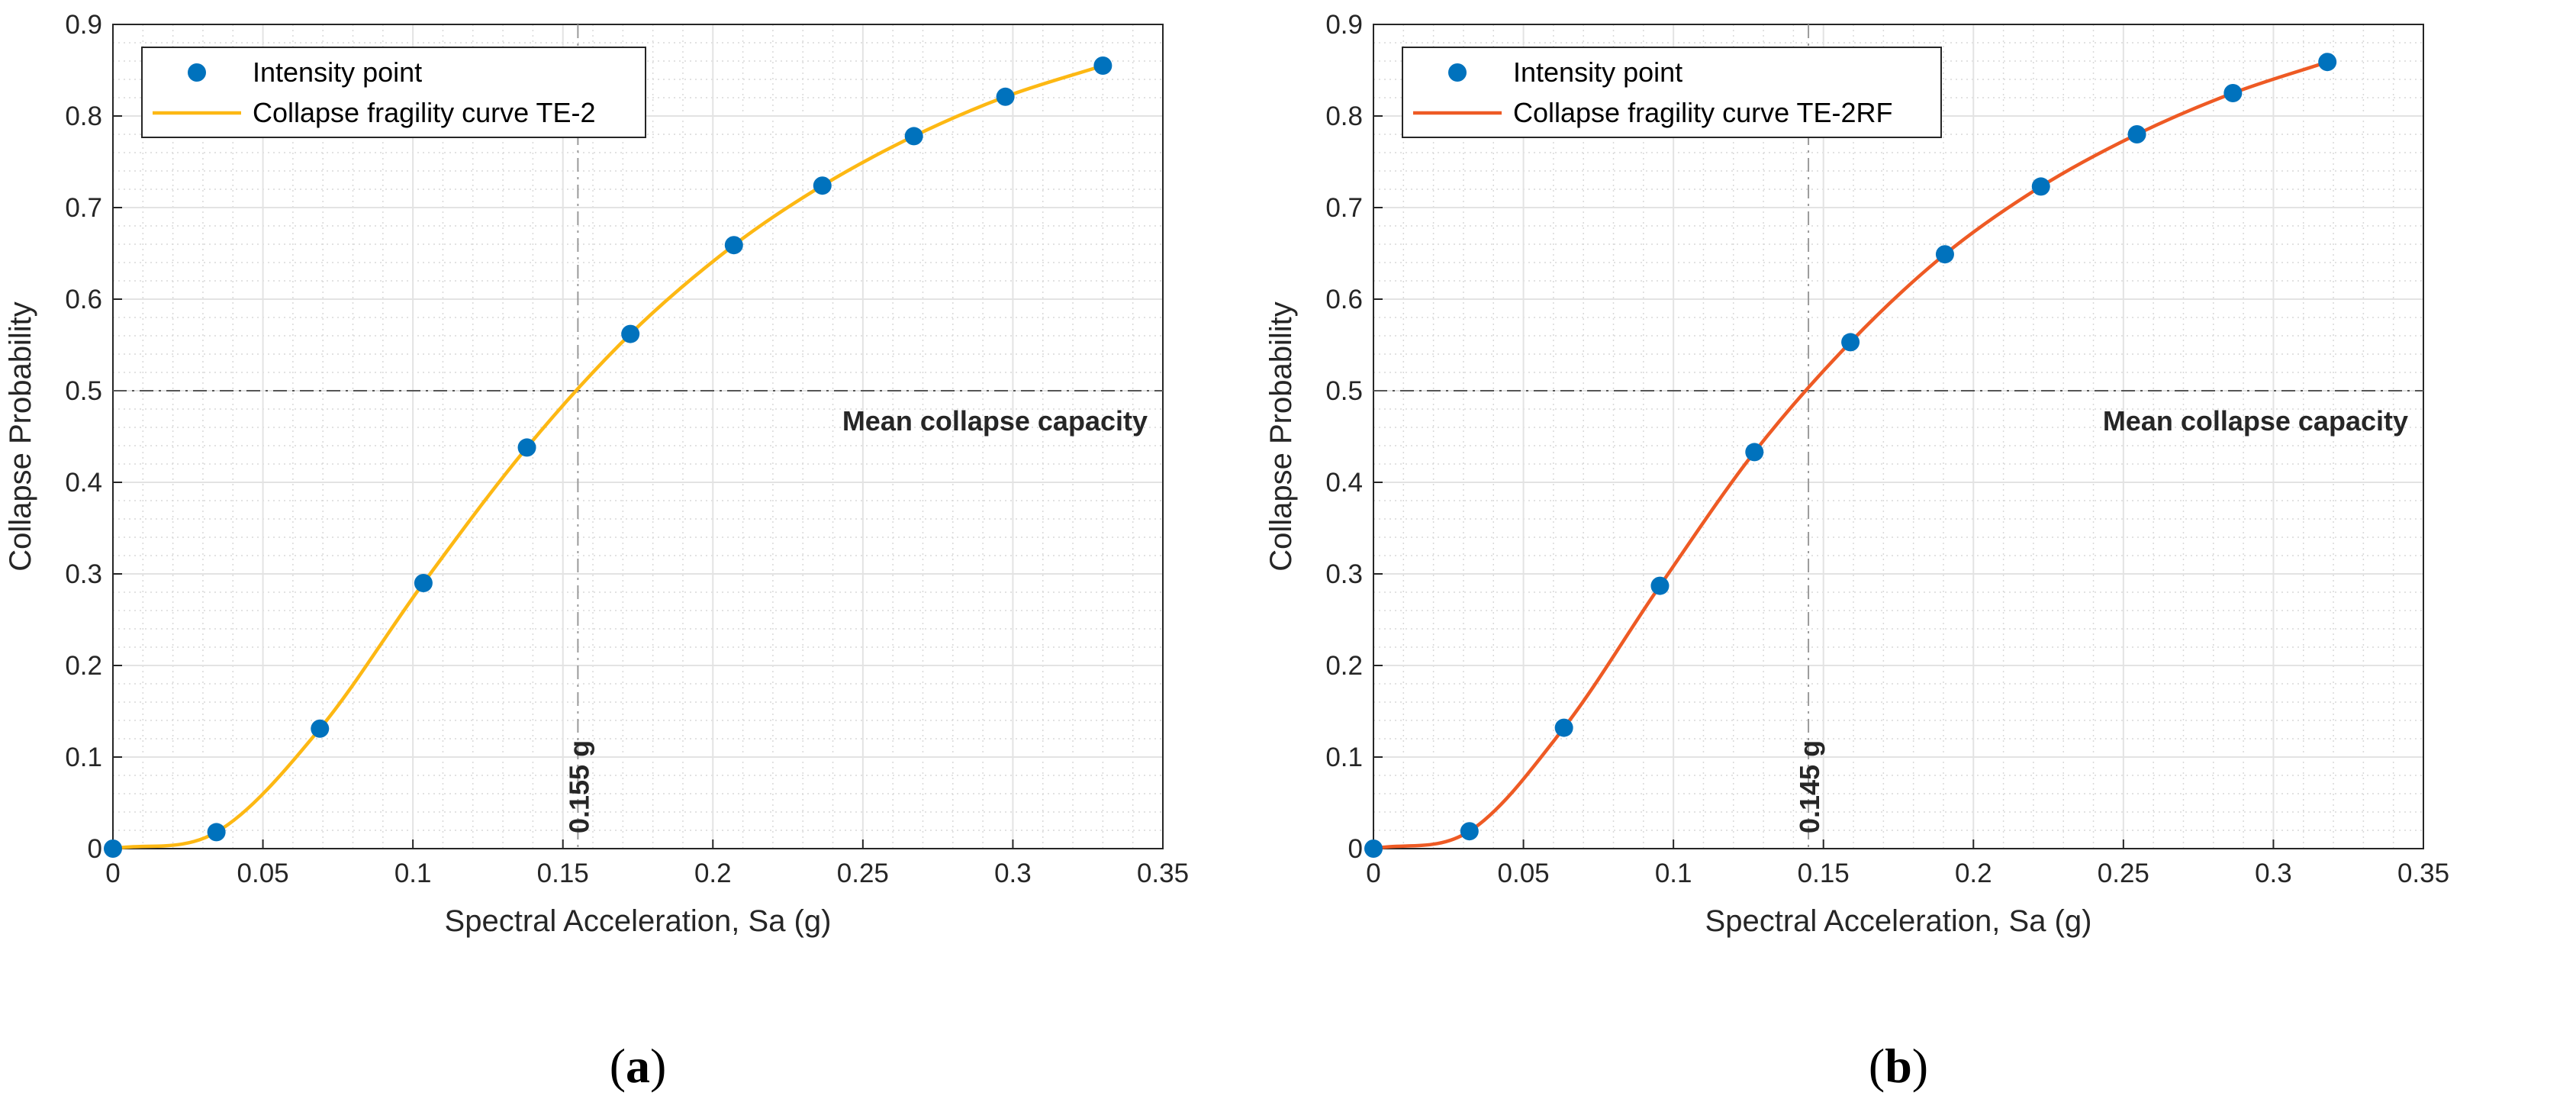  I want to click on chart1-x-tick-label: 0.15, so click(563, 873).